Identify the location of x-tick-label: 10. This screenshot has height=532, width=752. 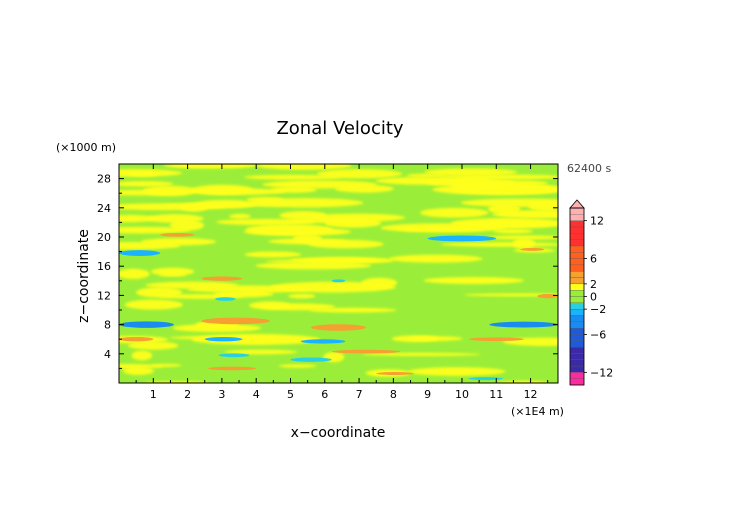
(462, 394).